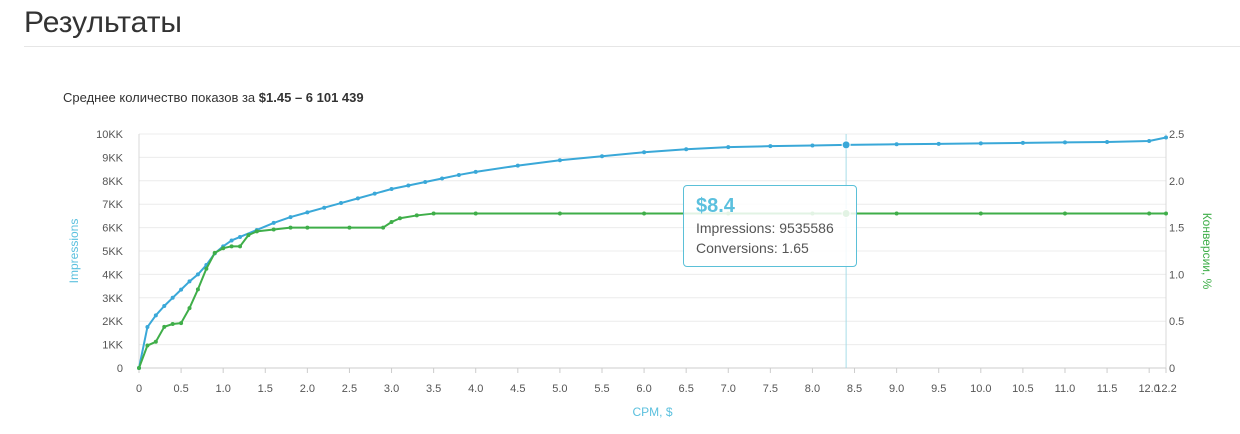  What do you see at coordinates (1022, 389) in the screenshot?
I see `x-tick-label: 10.5` at bounding box center [1022, 389].